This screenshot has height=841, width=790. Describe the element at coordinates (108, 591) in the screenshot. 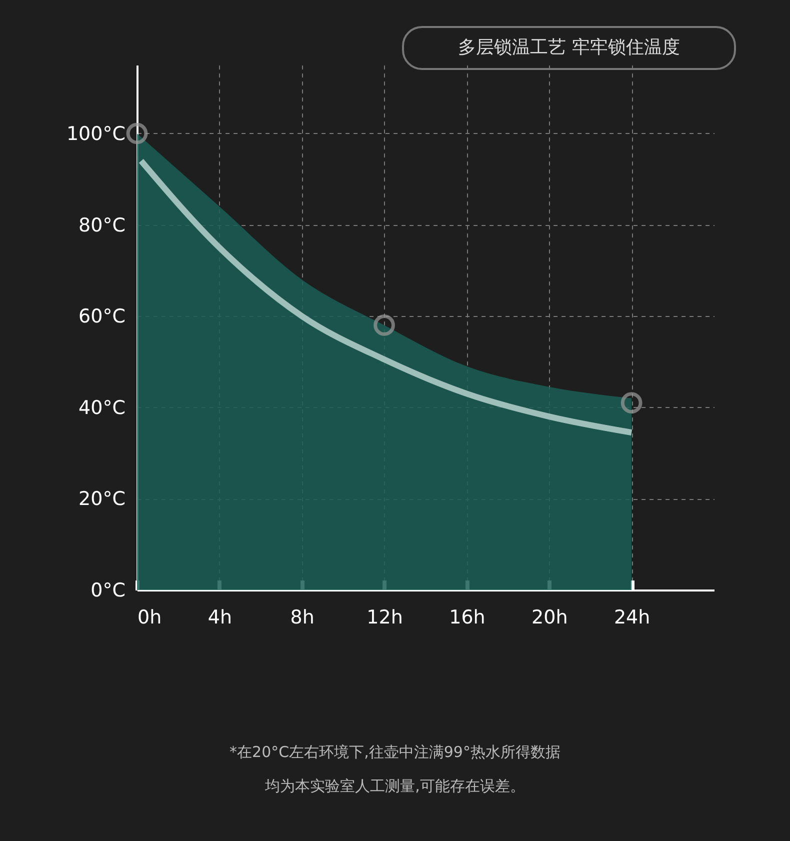

I see `y-tick-label: 0°C` at that location.